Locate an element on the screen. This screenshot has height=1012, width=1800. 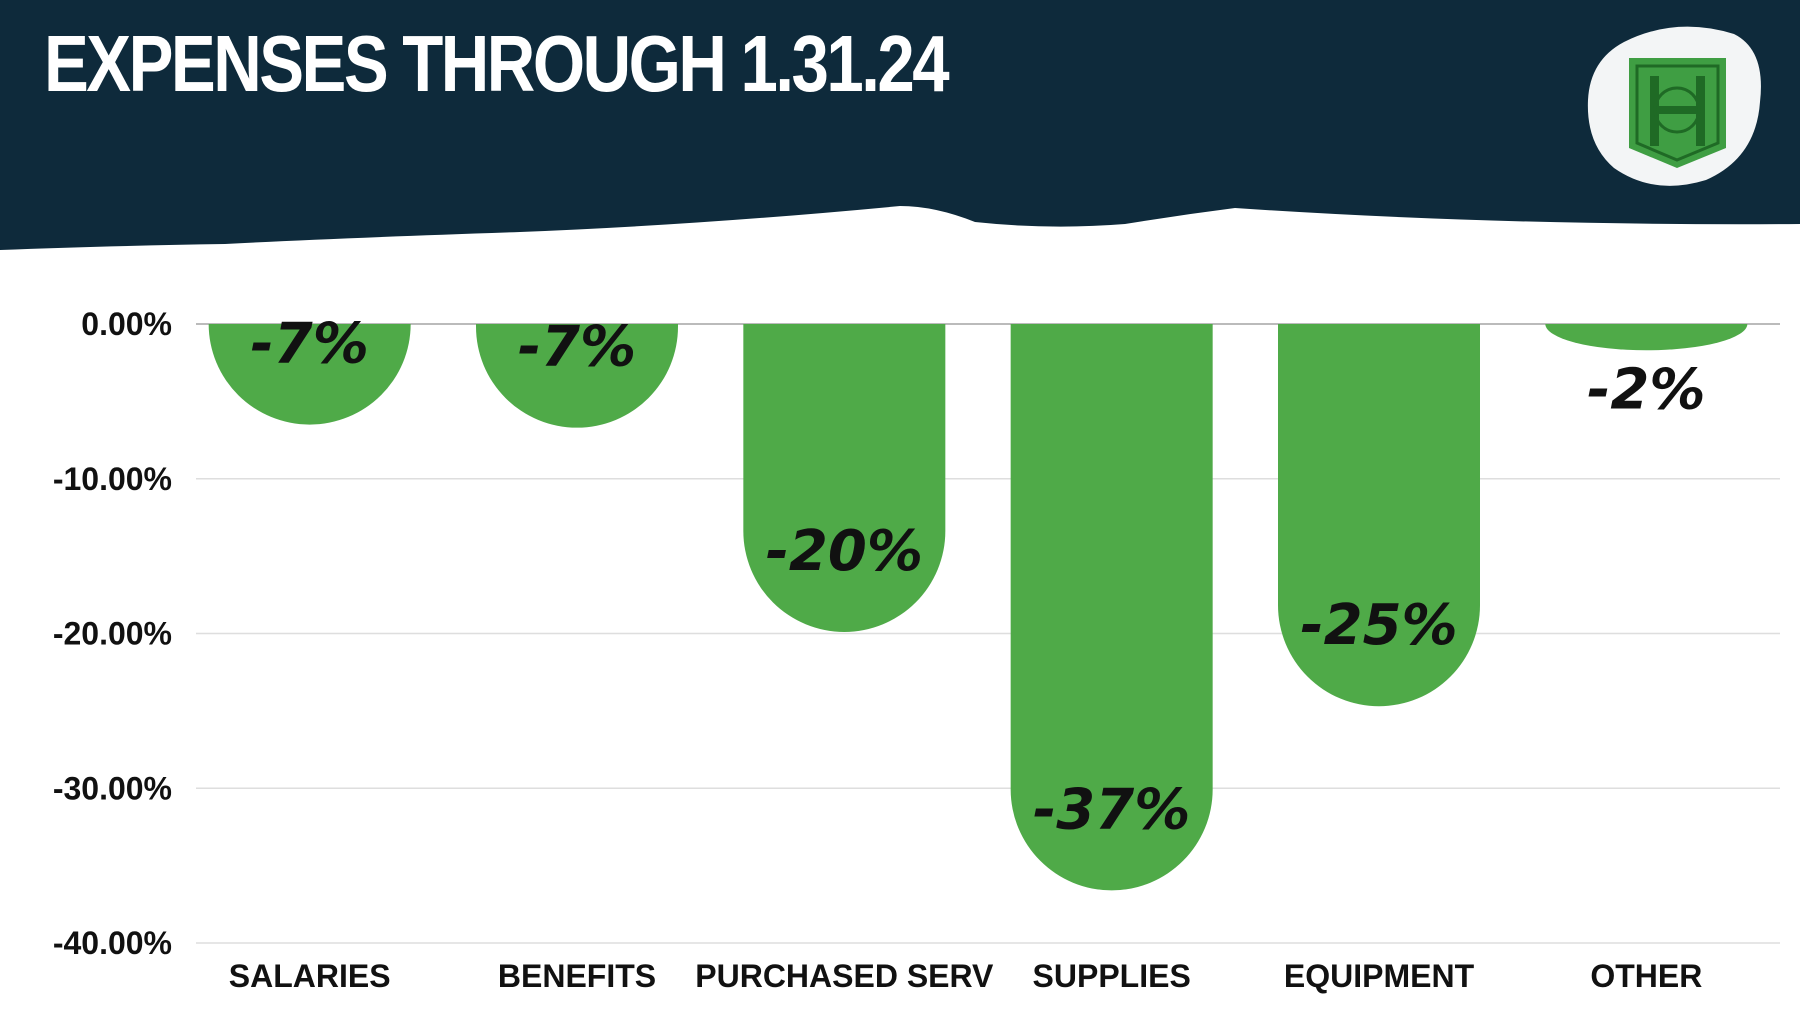
data-label: -20% is located at coordinates (844, 551).